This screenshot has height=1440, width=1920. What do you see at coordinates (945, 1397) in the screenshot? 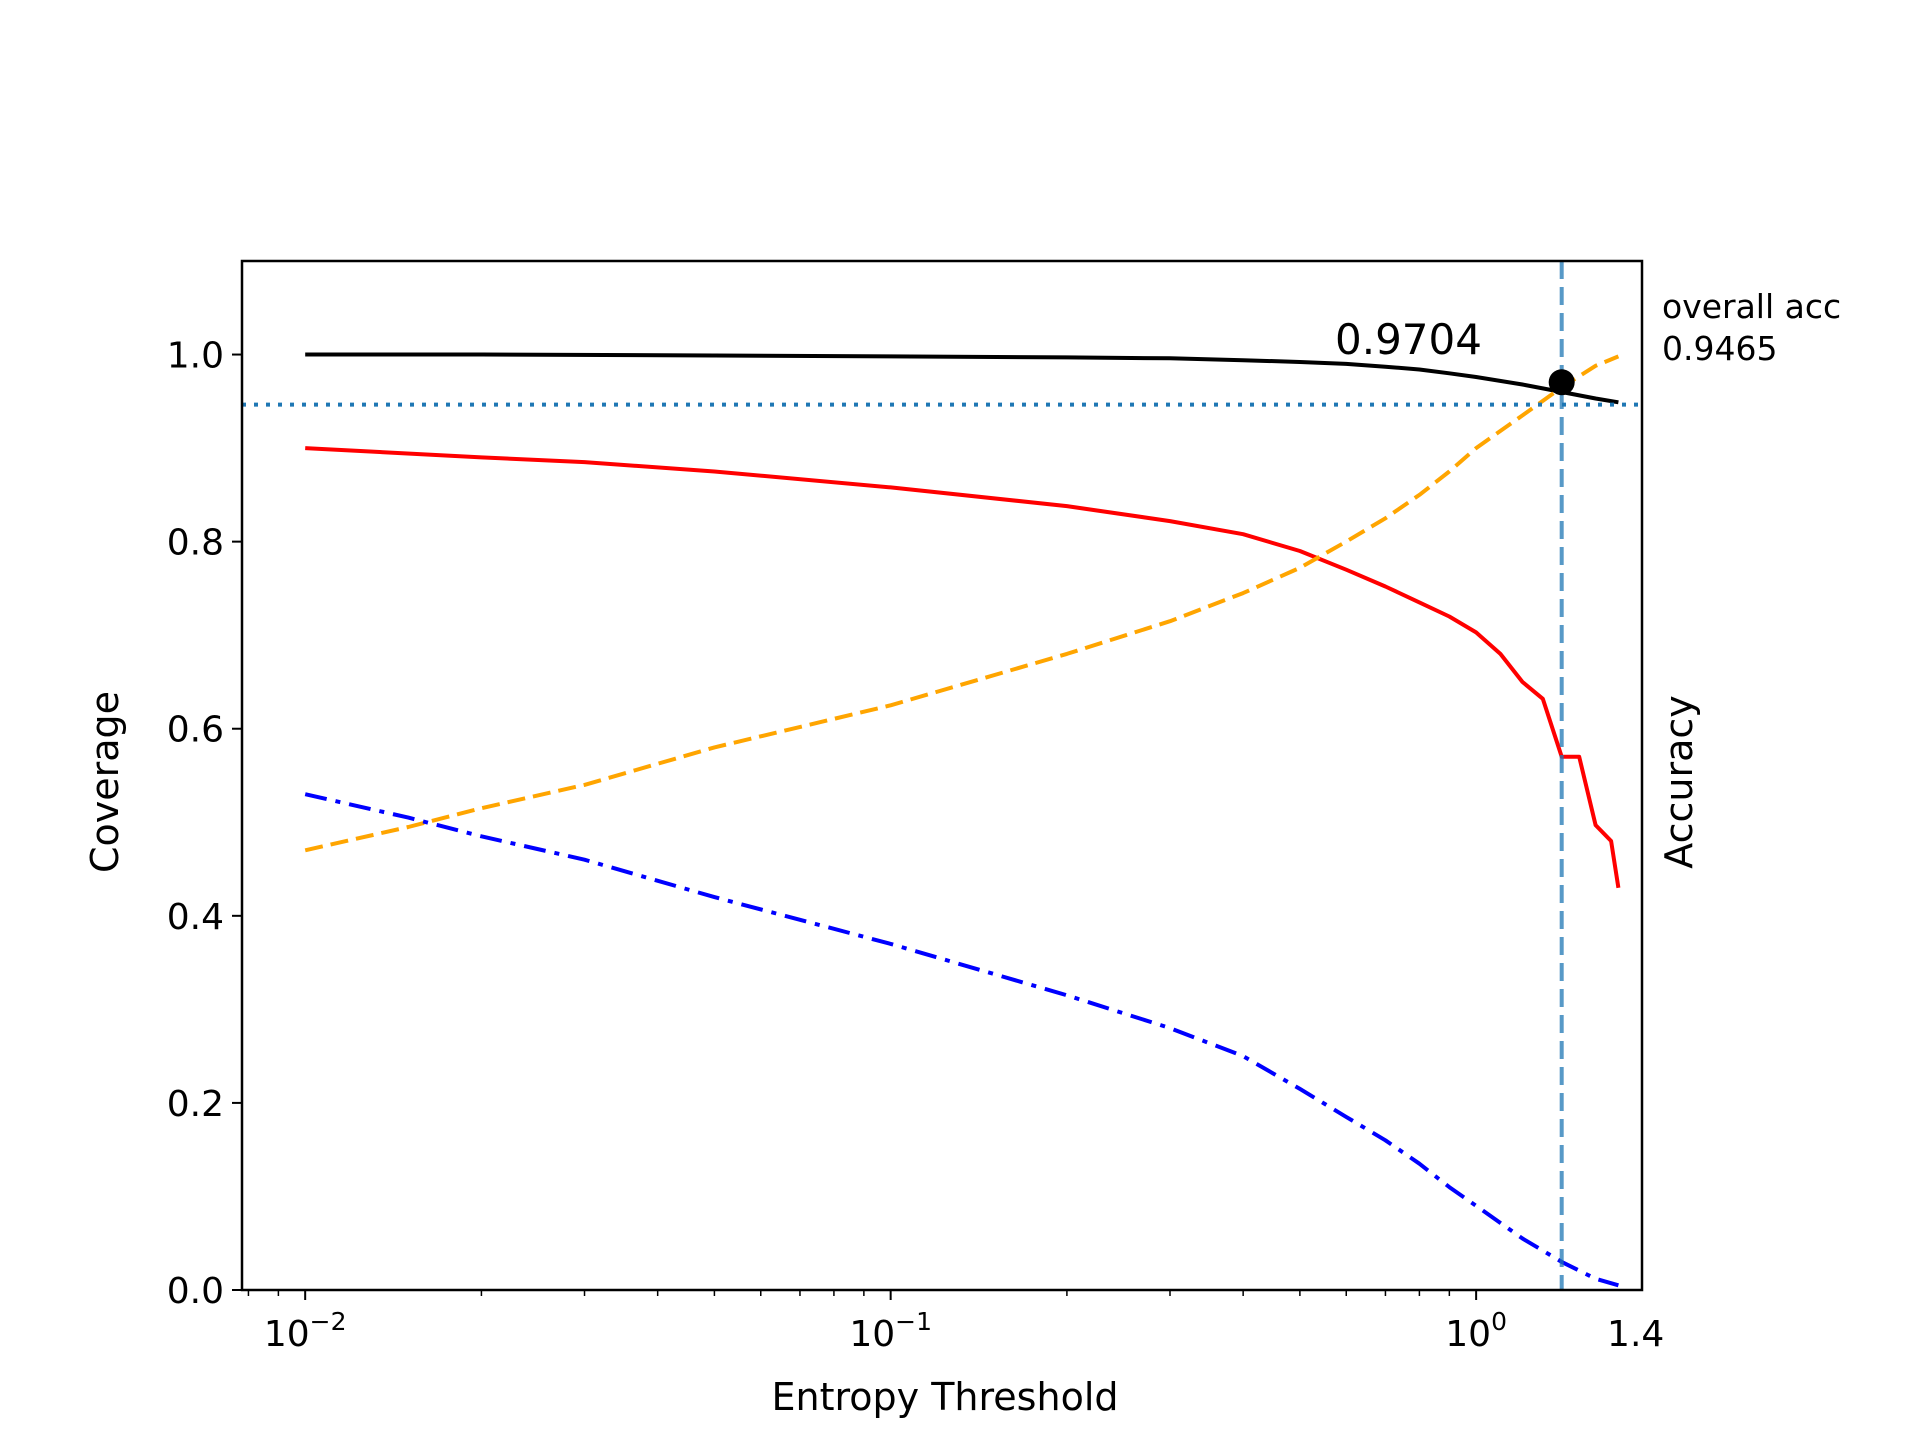
I see `x-axis-title: Entropy Threshold` at bounding box center [945, 1397].